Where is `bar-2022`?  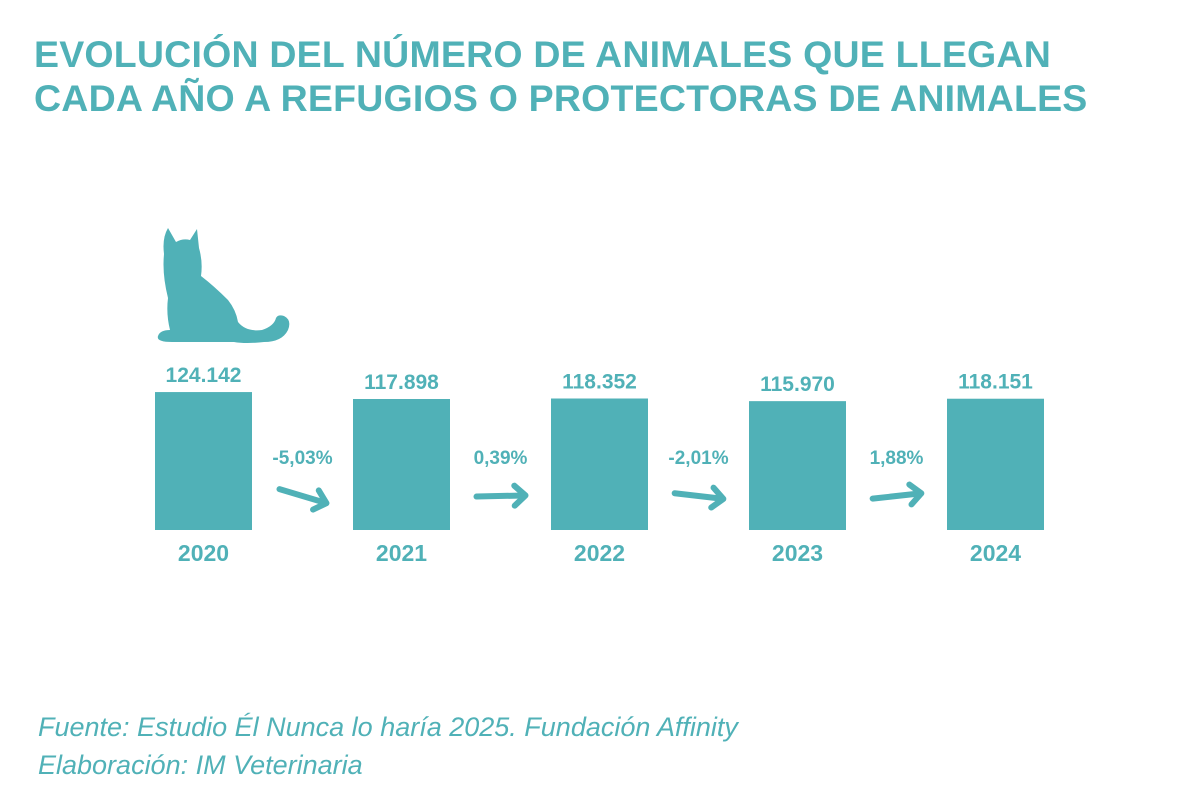
bar-2022 is located at coordinates (599, 464).